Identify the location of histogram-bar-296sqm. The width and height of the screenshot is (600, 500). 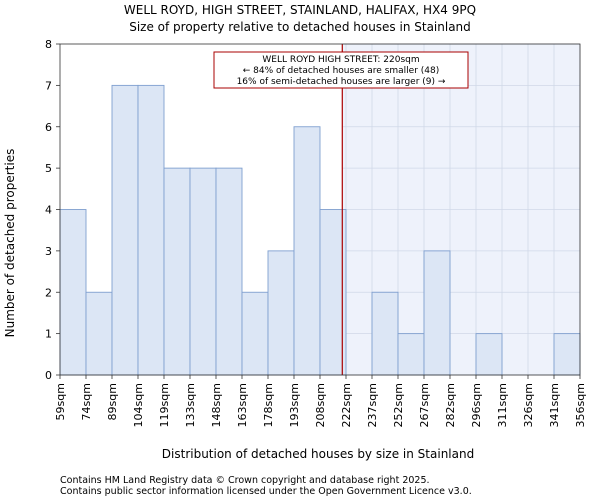
(489, 354).